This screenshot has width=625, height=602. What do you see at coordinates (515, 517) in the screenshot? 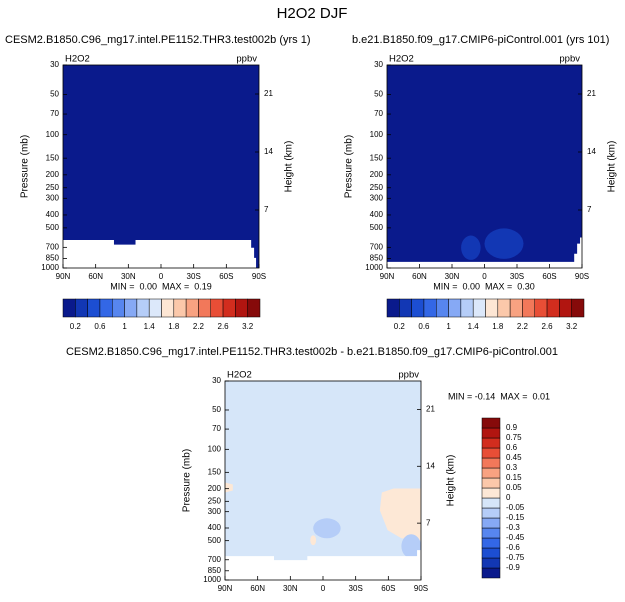
I see `colorbar-label: -0.15` at bounding box center [515, 517].